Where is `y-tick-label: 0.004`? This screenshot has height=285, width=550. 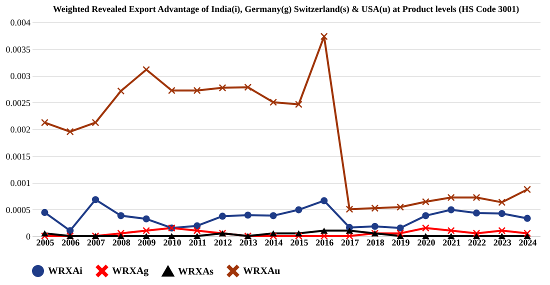 y-tick-label: 0.004 is located at coordinates (20, 23).